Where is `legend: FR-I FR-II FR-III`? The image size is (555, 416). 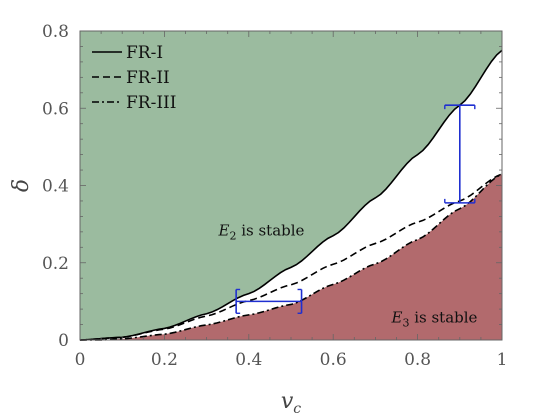 legend: FR-I FR-II FR-III is located at coordinates (134, 78).